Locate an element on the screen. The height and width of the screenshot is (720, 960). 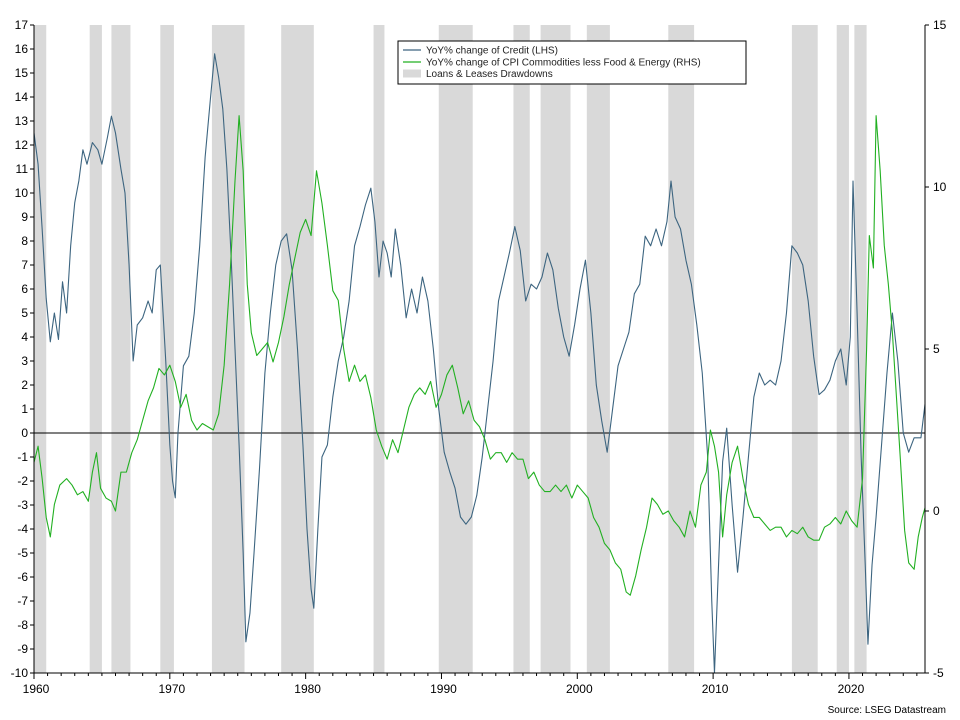
left-tick-label: 9 is located at coordinates (24, 217).